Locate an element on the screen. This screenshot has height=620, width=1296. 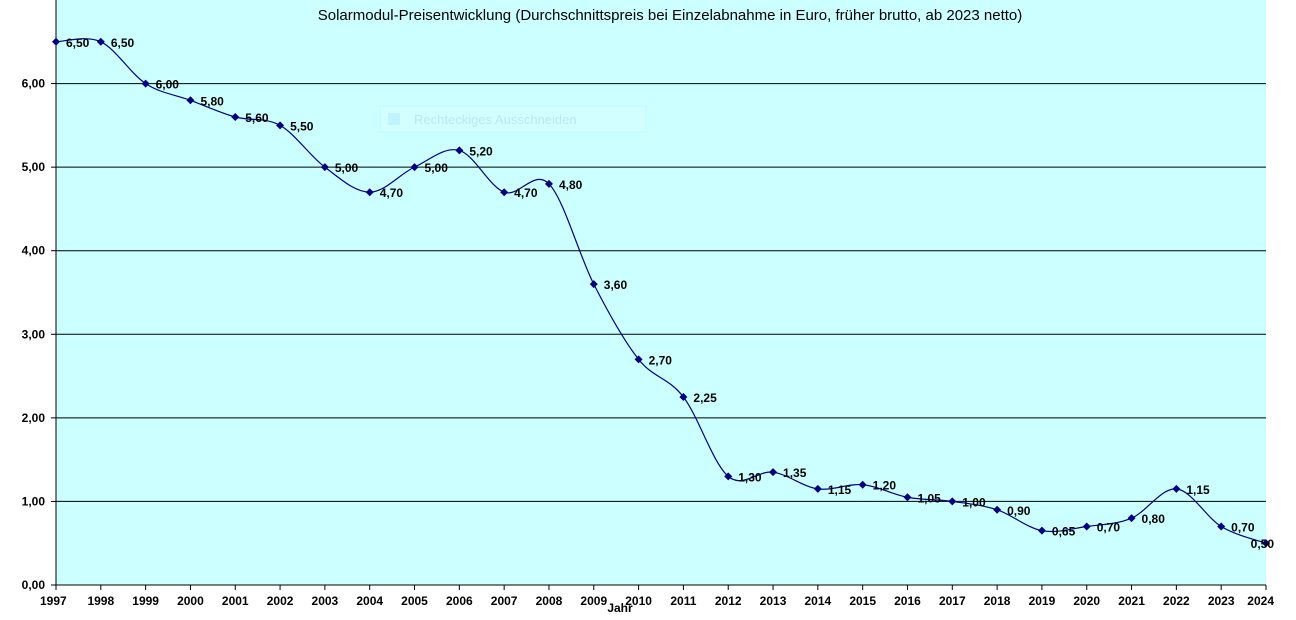
x-tick-label: 1998 is located at coordinates (100, 601).